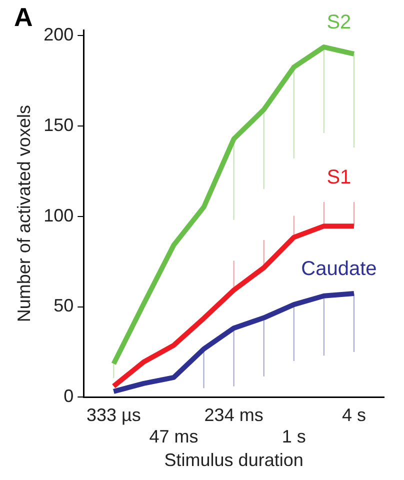 This screenshot has height=480, width=404. I want to click on y-tick-label: 50, so click(64, 306).